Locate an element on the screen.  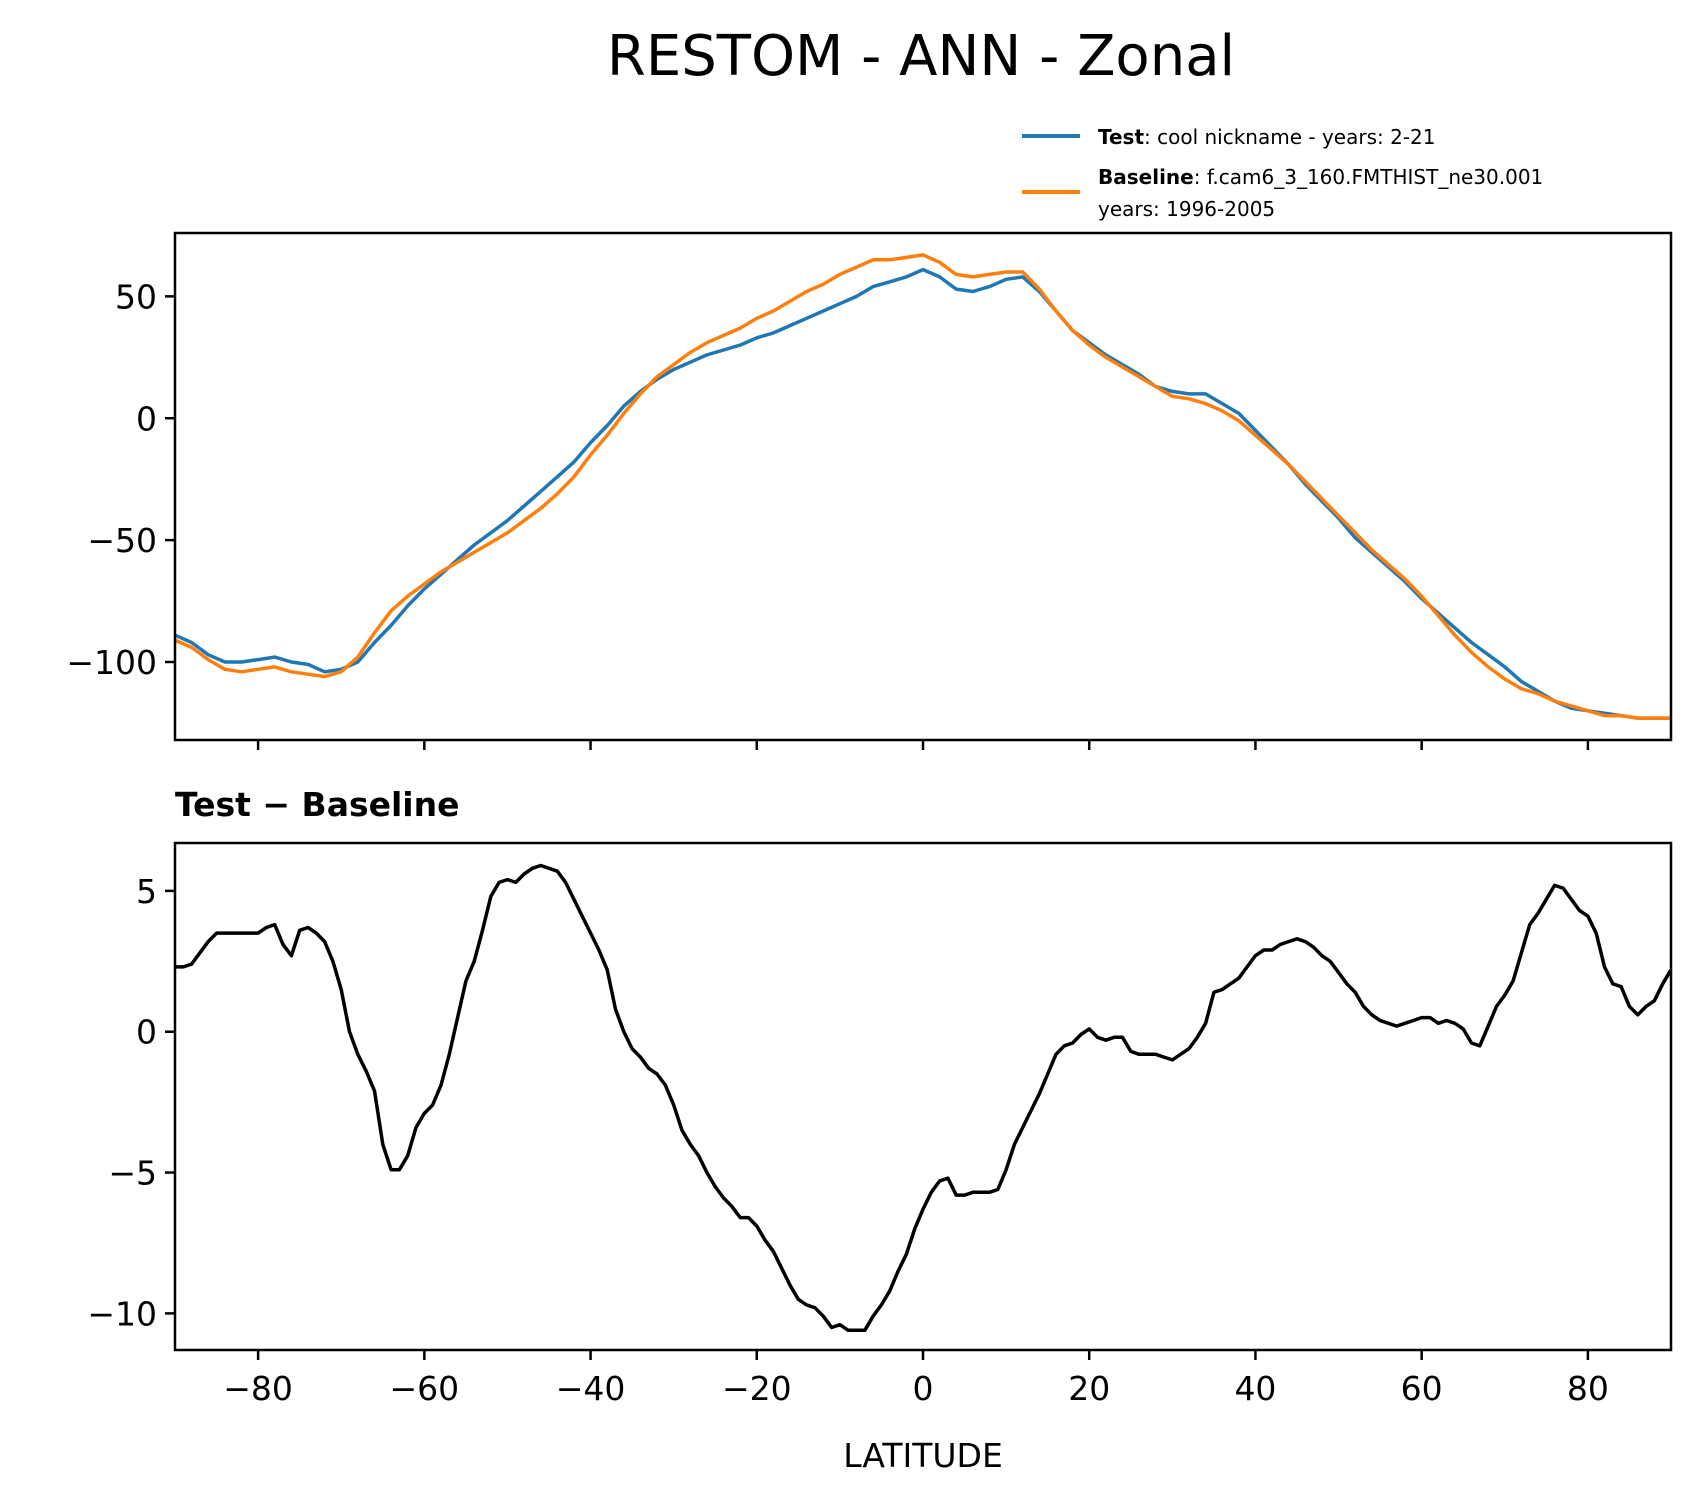
x-tick-label: −40 is located at coordinates (591, 1388).